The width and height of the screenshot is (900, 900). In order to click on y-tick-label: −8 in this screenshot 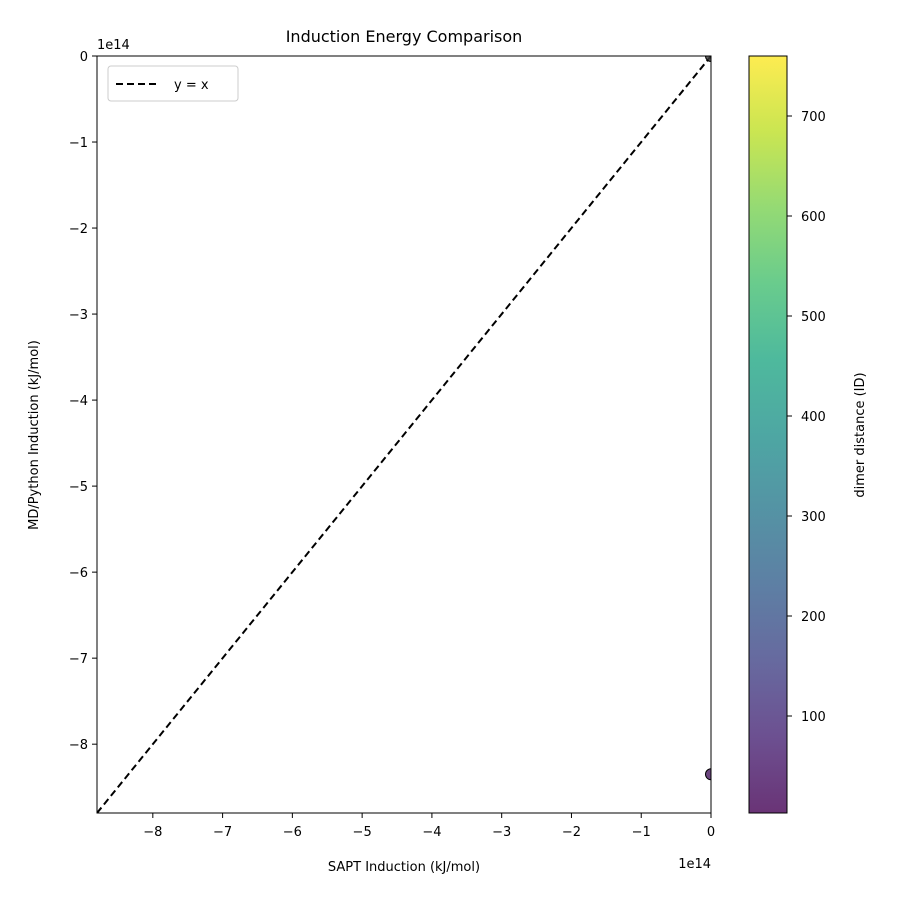, I will do `click(78, 745)`.